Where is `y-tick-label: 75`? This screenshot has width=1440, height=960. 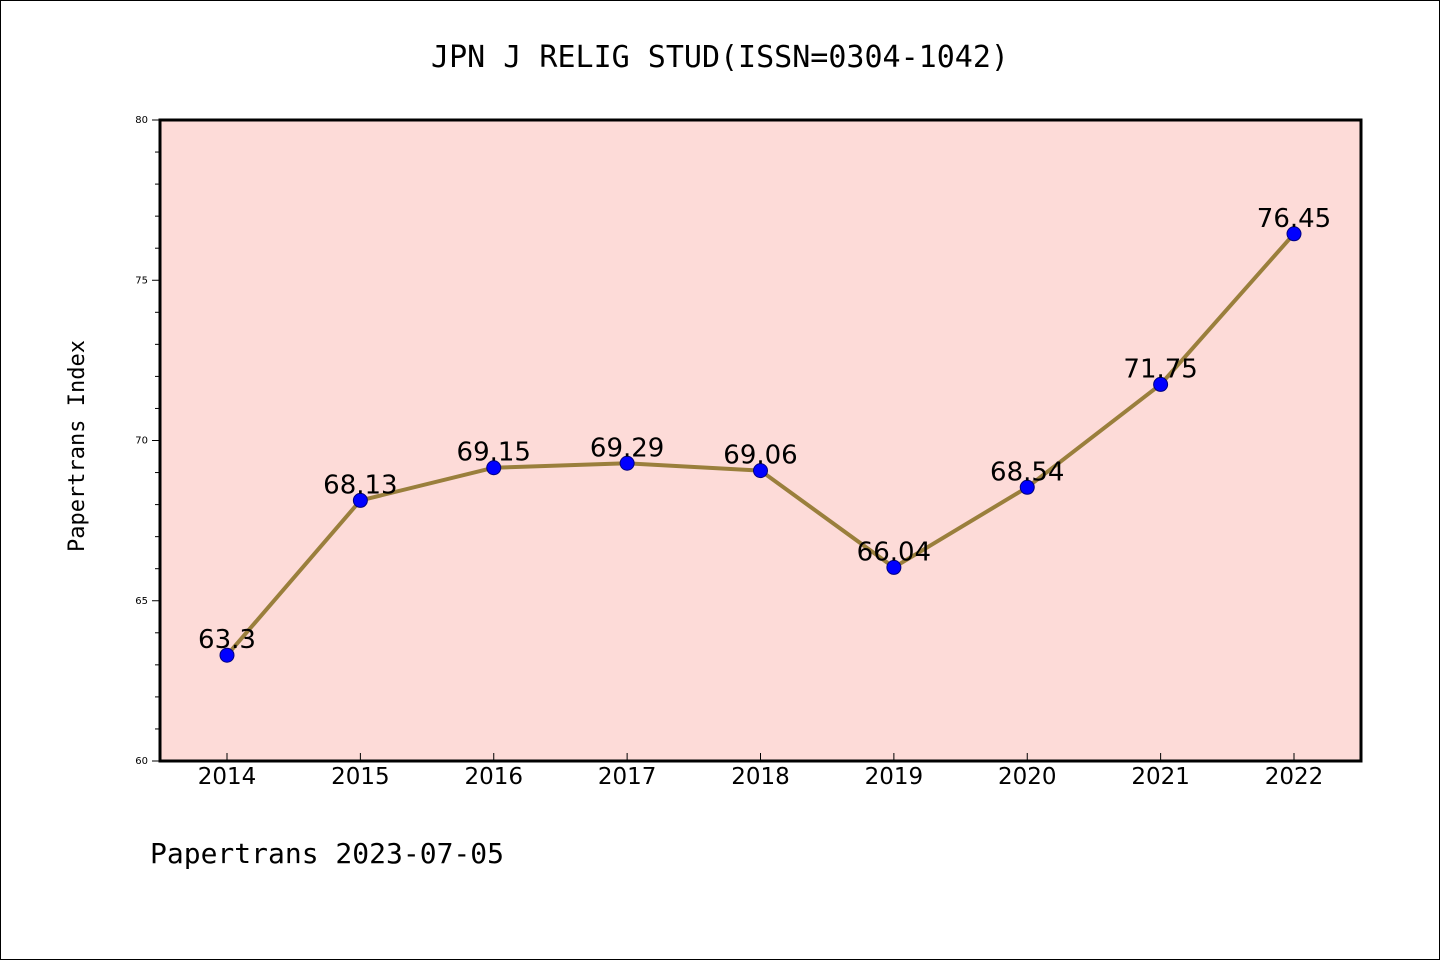 y-tick-label: 75 is located at coordinates (141, 280).